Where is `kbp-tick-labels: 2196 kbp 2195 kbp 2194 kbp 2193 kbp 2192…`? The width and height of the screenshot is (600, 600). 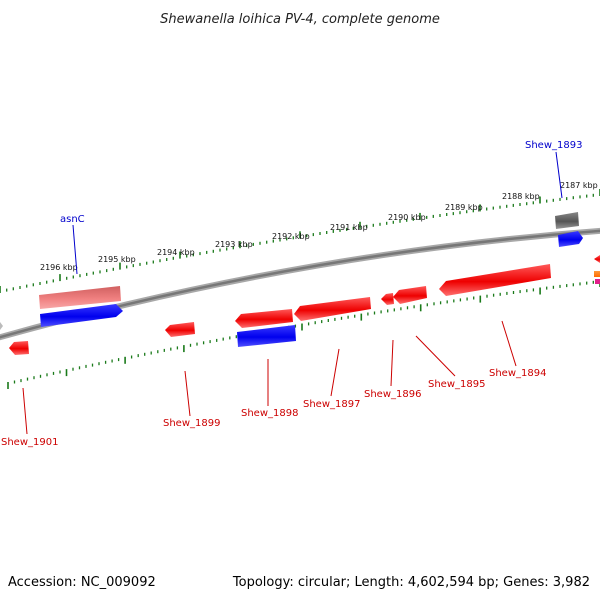 kbp-tick-labels: 2196 kbp 2195 kbp 2194 kbp 2193 kbp 2192… is located at coordinates (319, 226).